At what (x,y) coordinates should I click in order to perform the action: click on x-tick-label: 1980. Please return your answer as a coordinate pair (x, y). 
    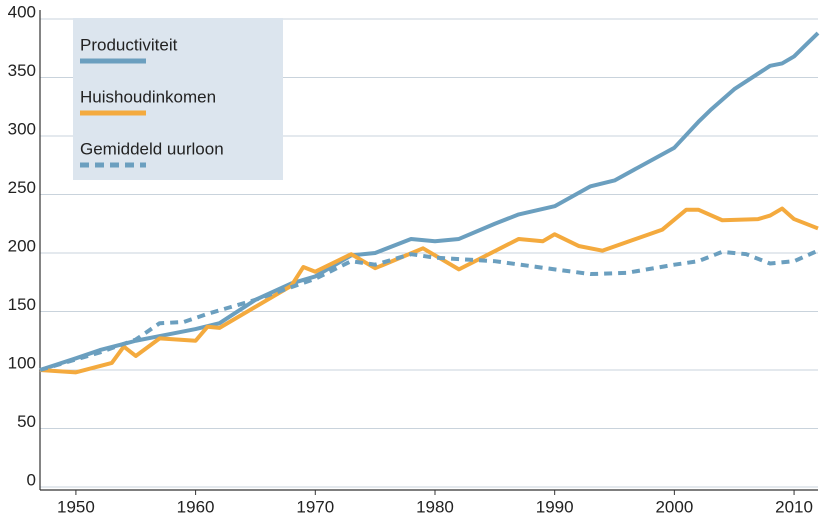
    Looking at the image, I should click on (435, 506).